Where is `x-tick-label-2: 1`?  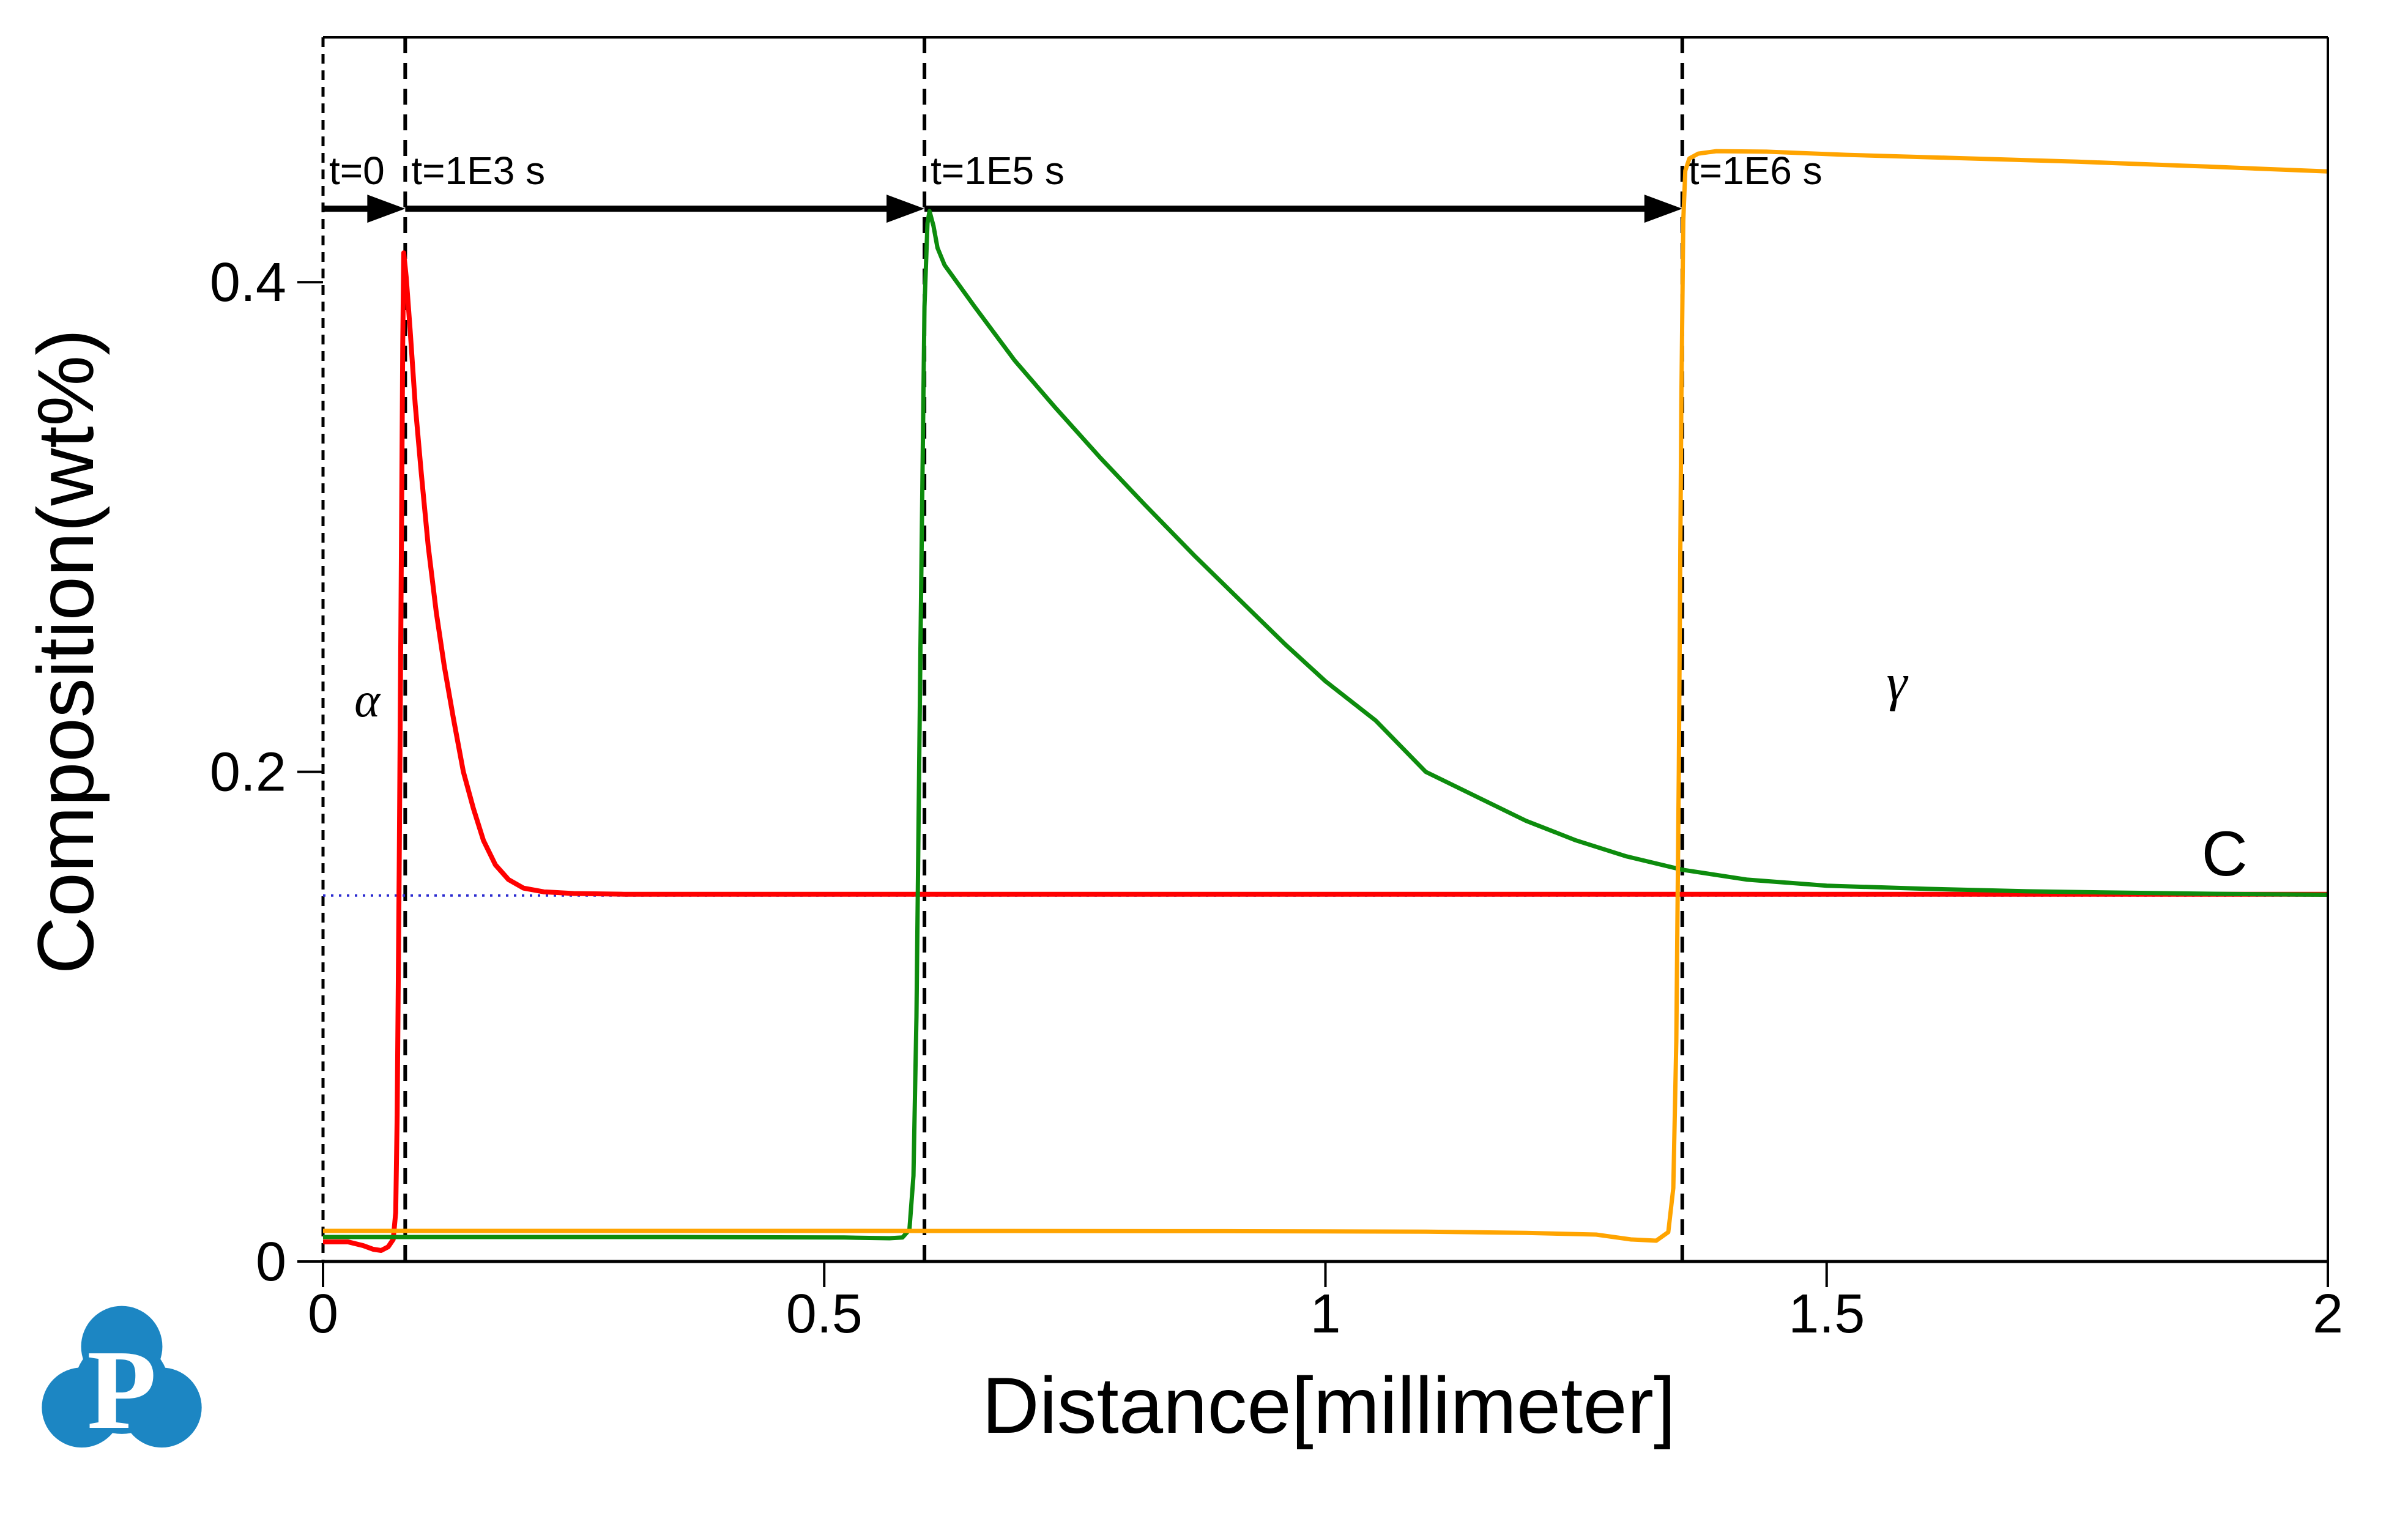
x-tick-label-2: 1 is located at coordinates (1325, 1314).